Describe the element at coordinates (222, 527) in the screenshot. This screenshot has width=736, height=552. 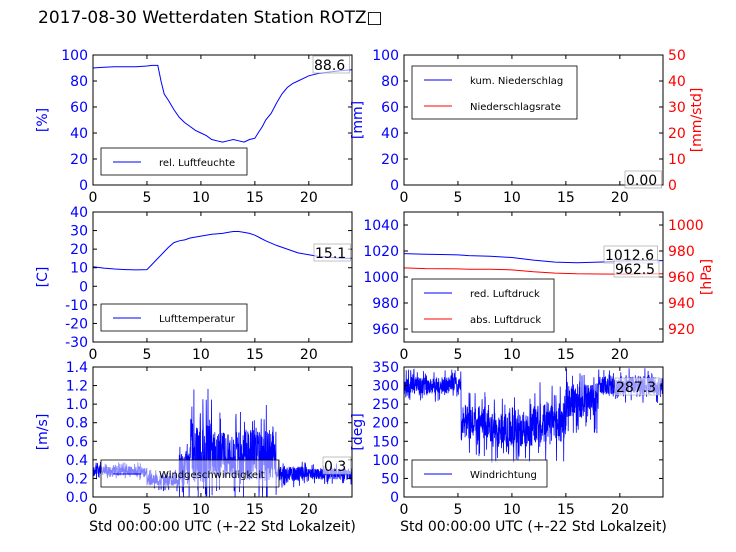
I see `windspeed-xlabel: Std 00:00:00 UTC (+-22 Std Lokalzeit)` at that location.